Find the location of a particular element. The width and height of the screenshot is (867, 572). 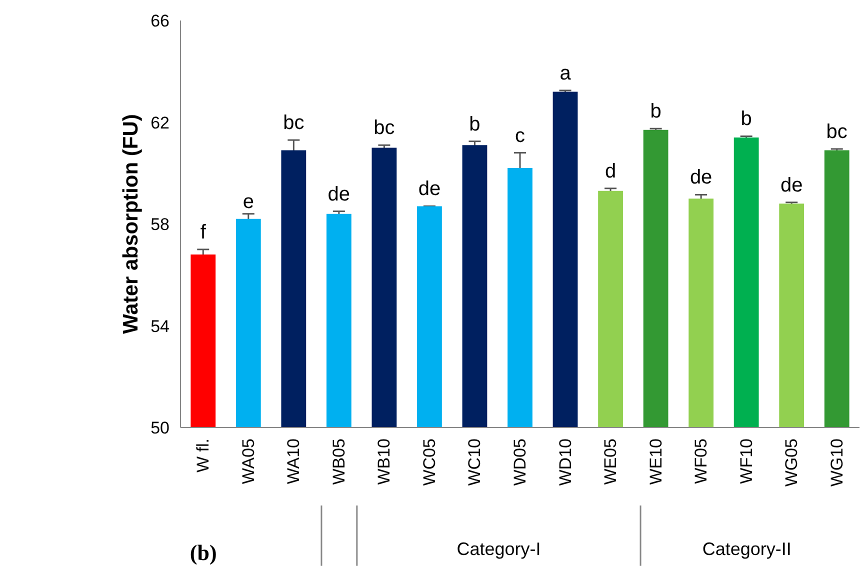

x-tick-label: WE10 is located at coordinates (656, 461).